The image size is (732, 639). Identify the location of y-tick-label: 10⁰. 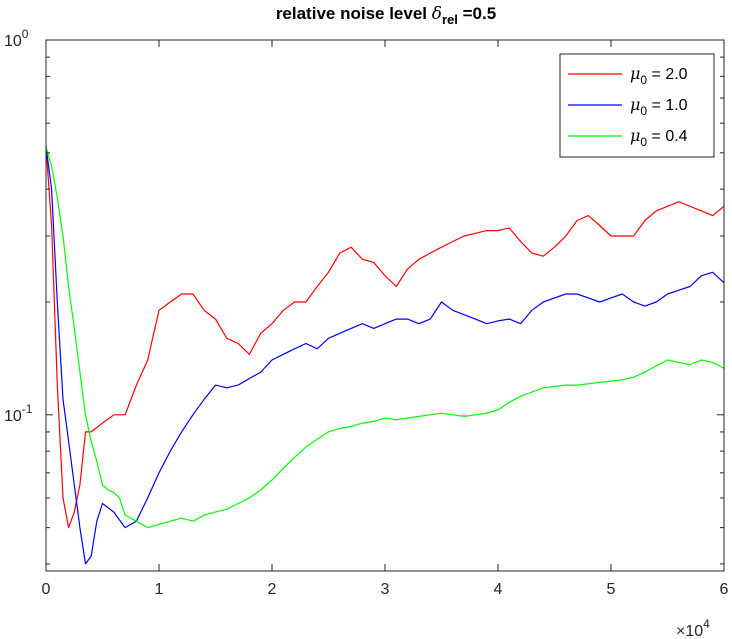
(16, 38).